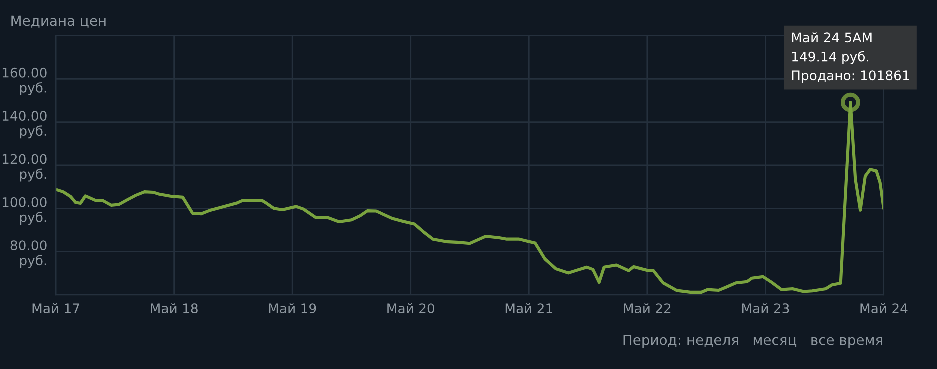  Describe the element at coordinates (59, 22) in the screenshot. I see `chart-title: Медиана цен` at that location.